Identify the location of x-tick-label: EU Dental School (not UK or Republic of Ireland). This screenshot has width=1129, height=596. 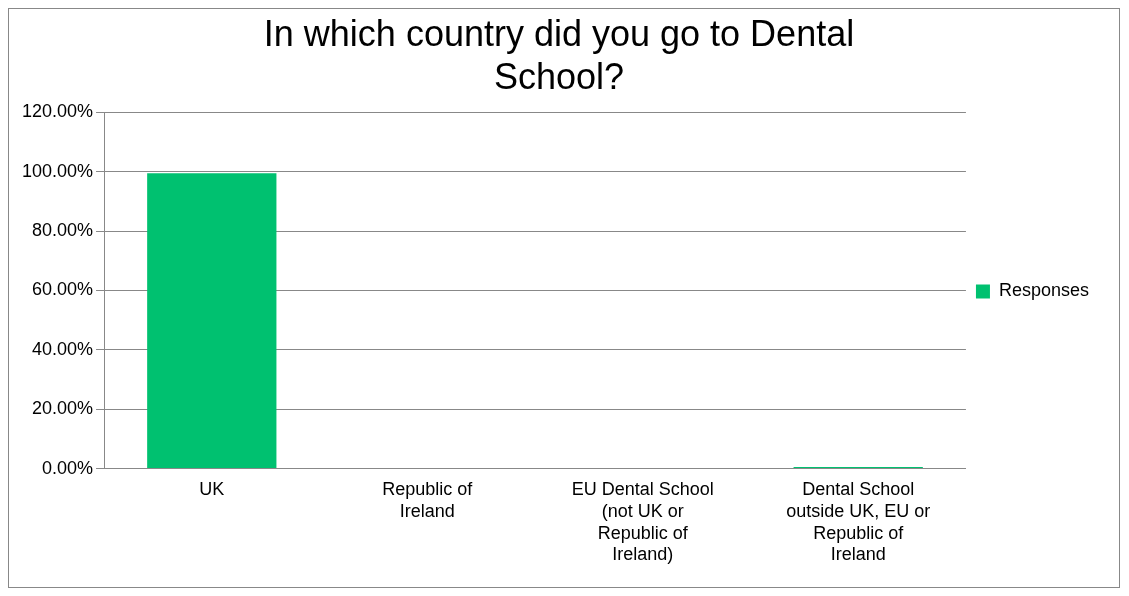
(642, 522).